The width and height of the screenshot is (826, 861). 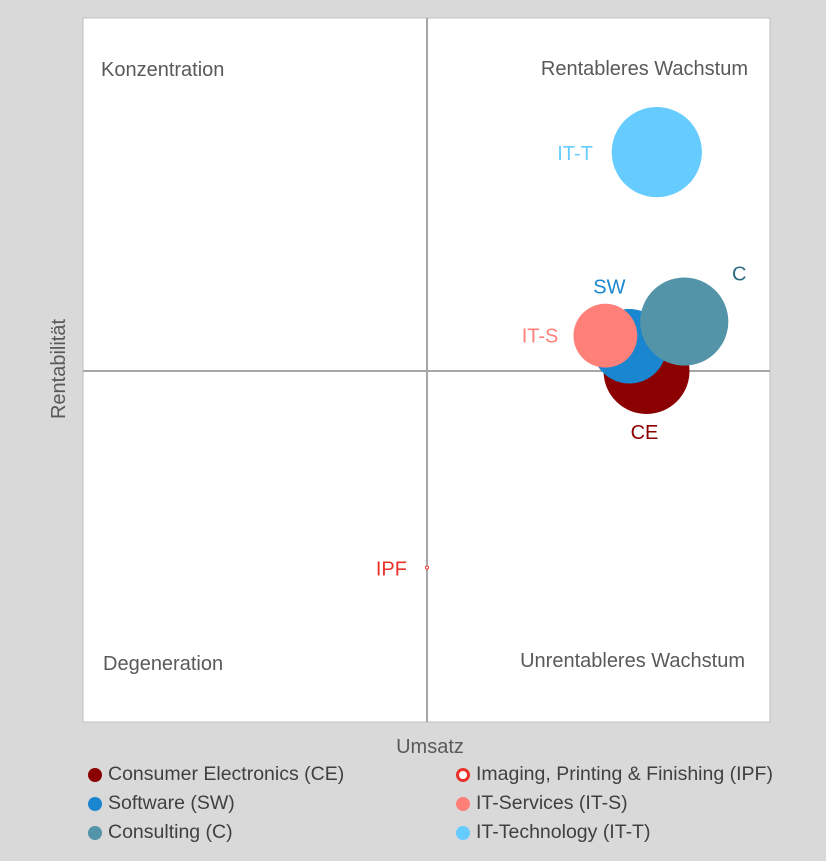 I want to click on data-label-it-s: IT-S, so click(x=540, y=337).